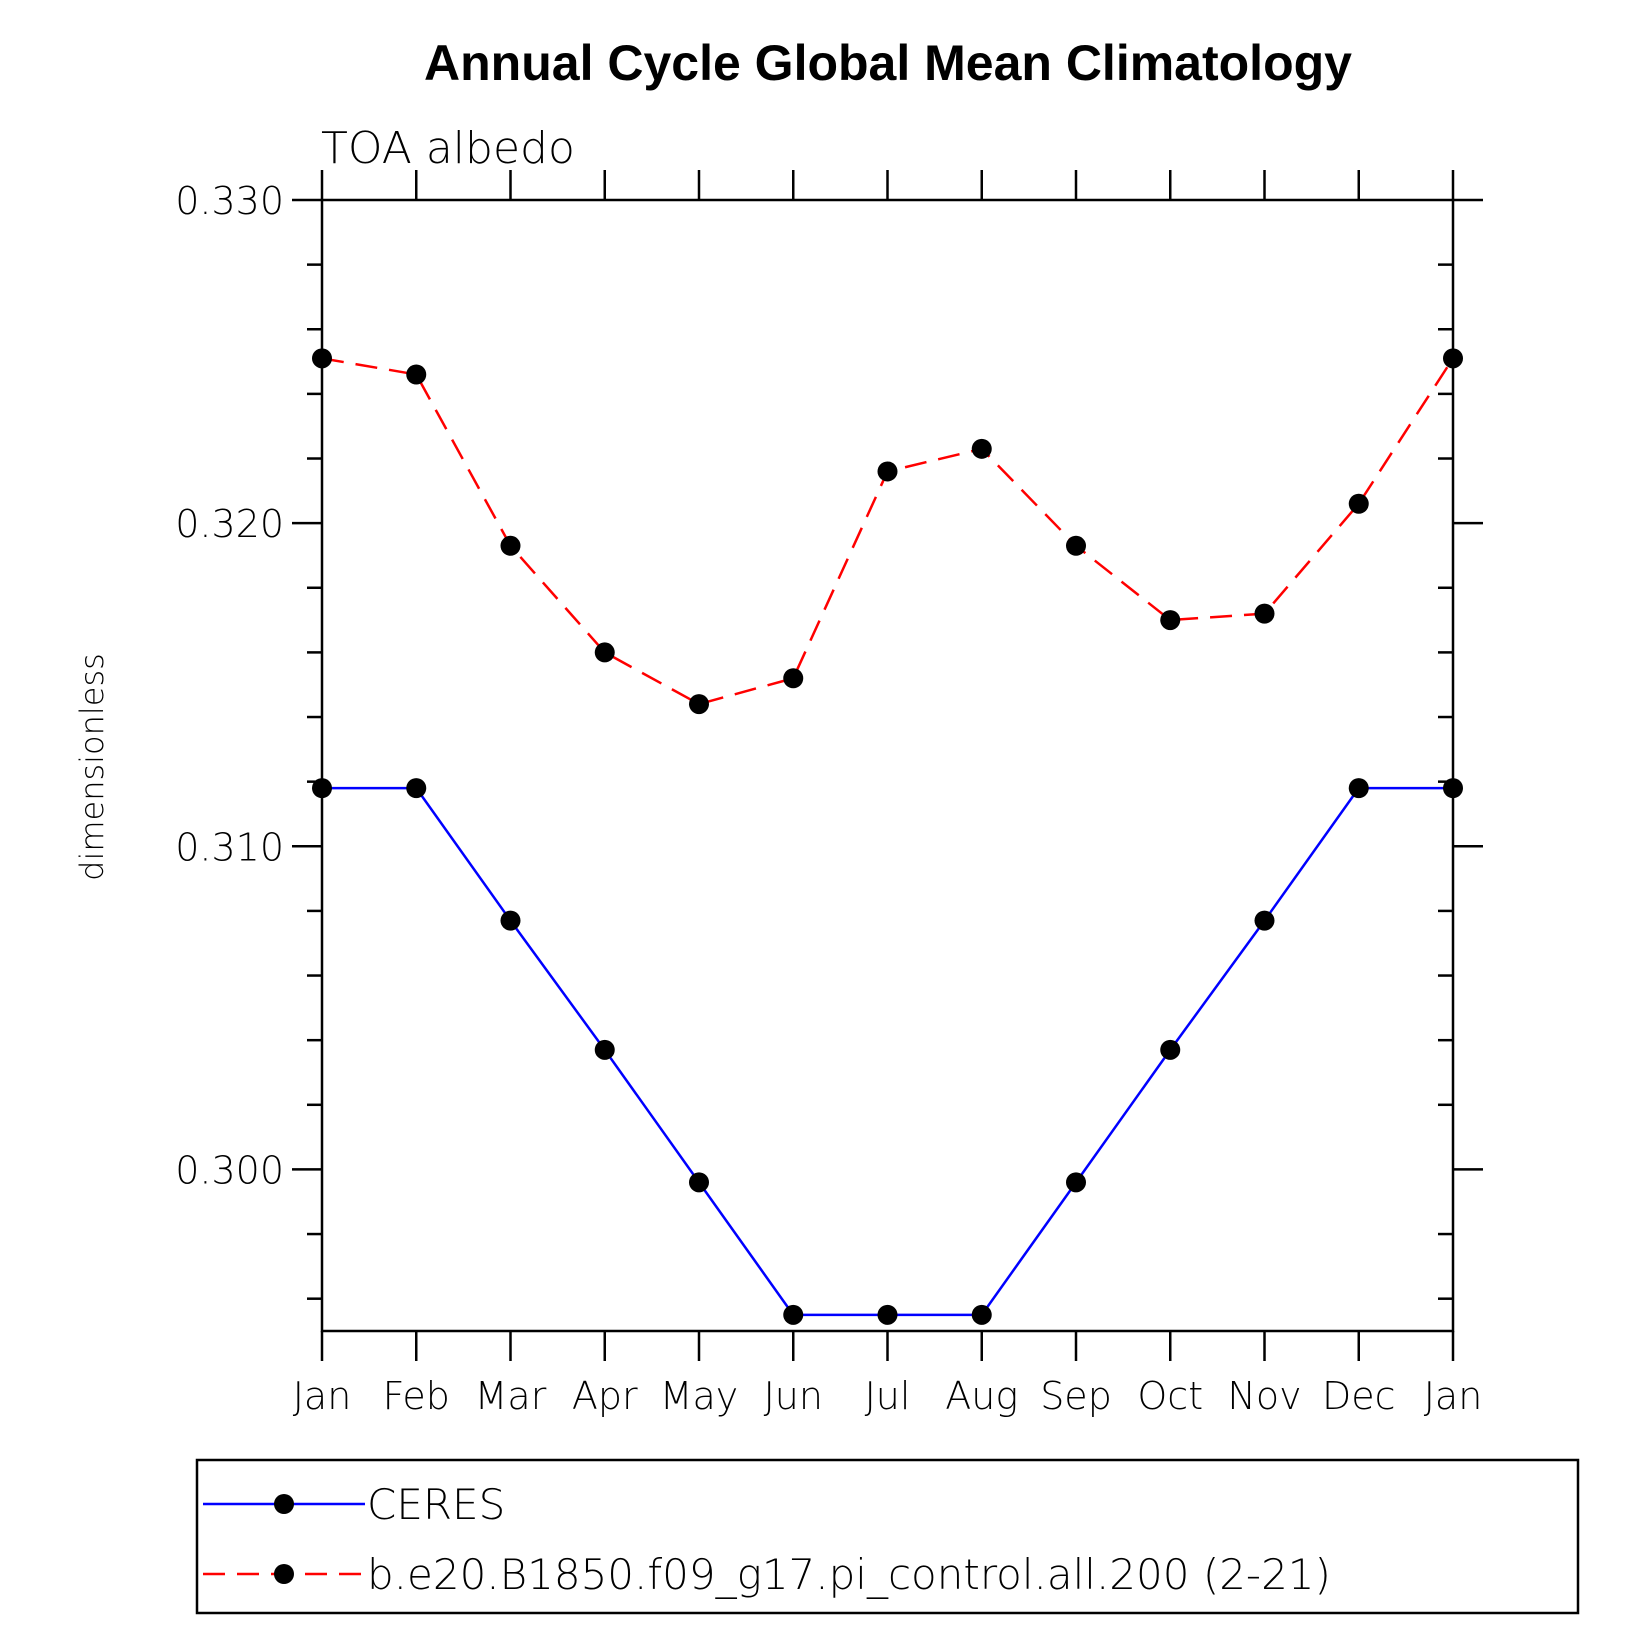 This screenshot has width=1641, height=1641. I want to click on legend-label-ceres: CERES, so click(436, 1504).